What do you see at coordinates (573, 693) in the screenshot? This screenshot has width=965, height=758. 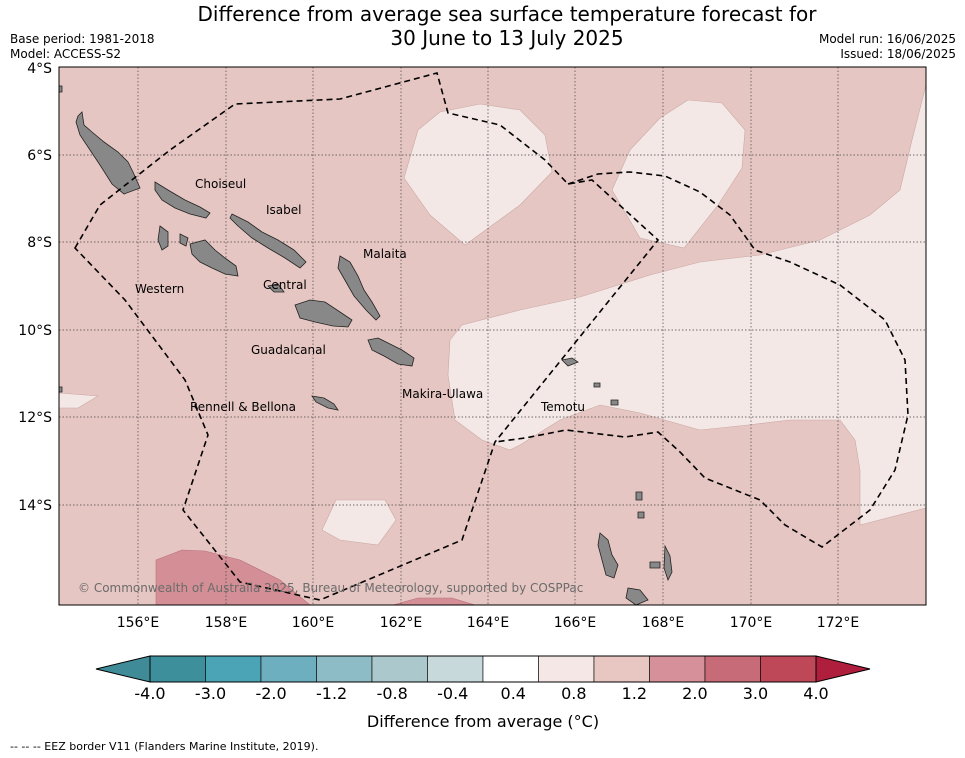 I see `colorbar-tick-label: 0.8` at bounding box center [573, 693].